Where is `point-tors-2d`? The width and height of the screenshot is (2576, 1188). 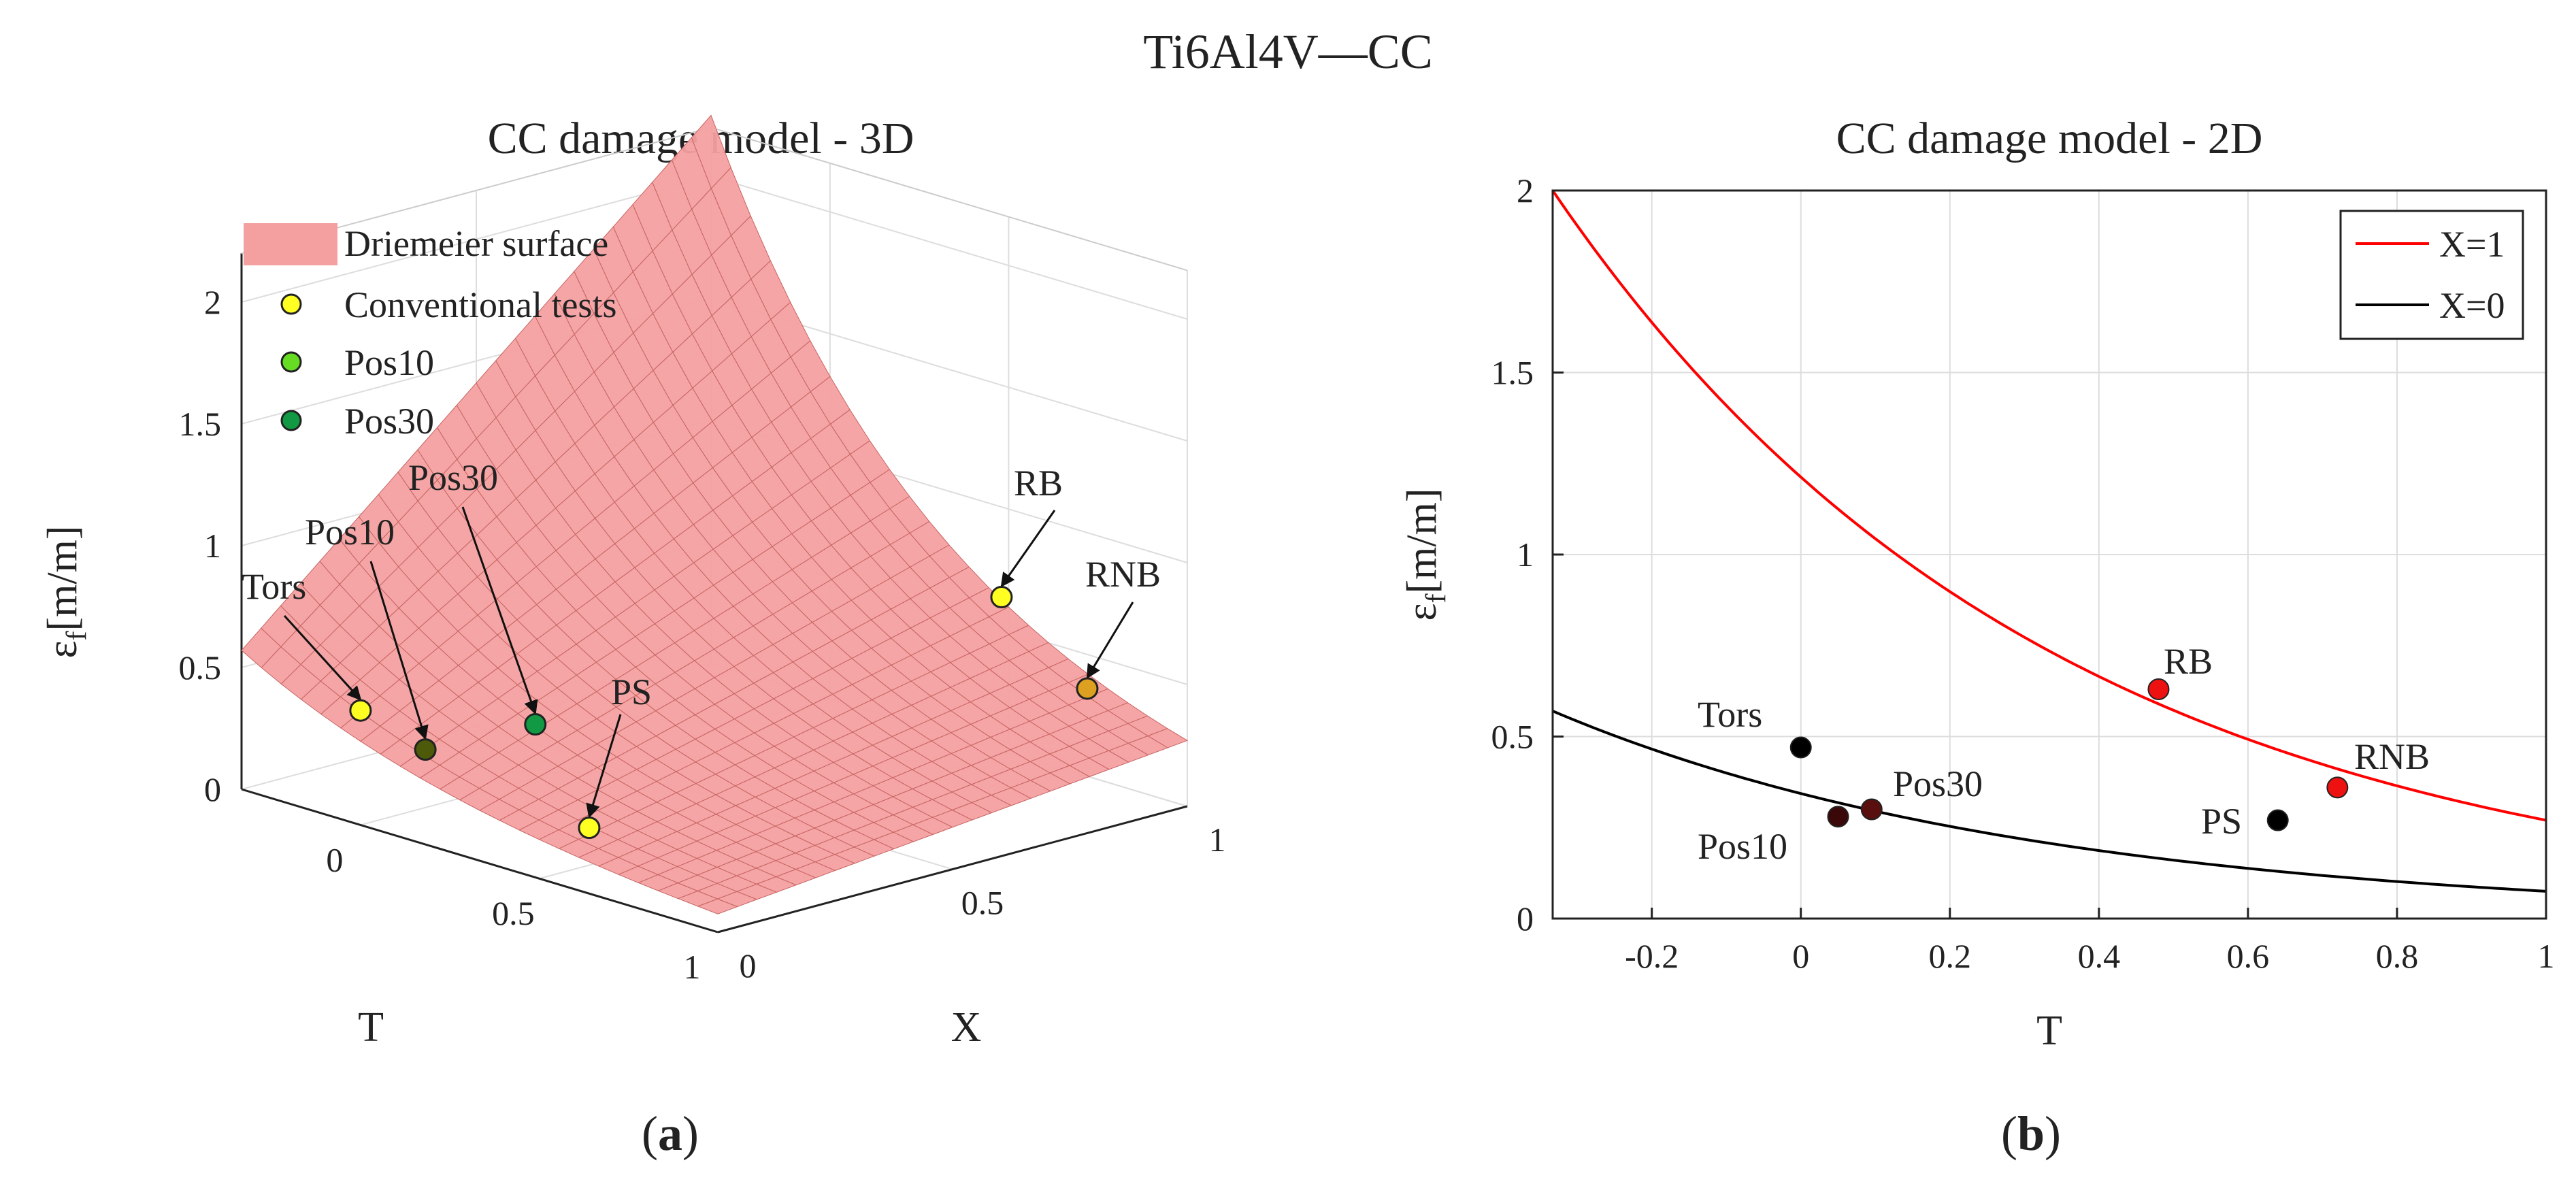
point-tors-2d is located at coordinates (1800, 747).